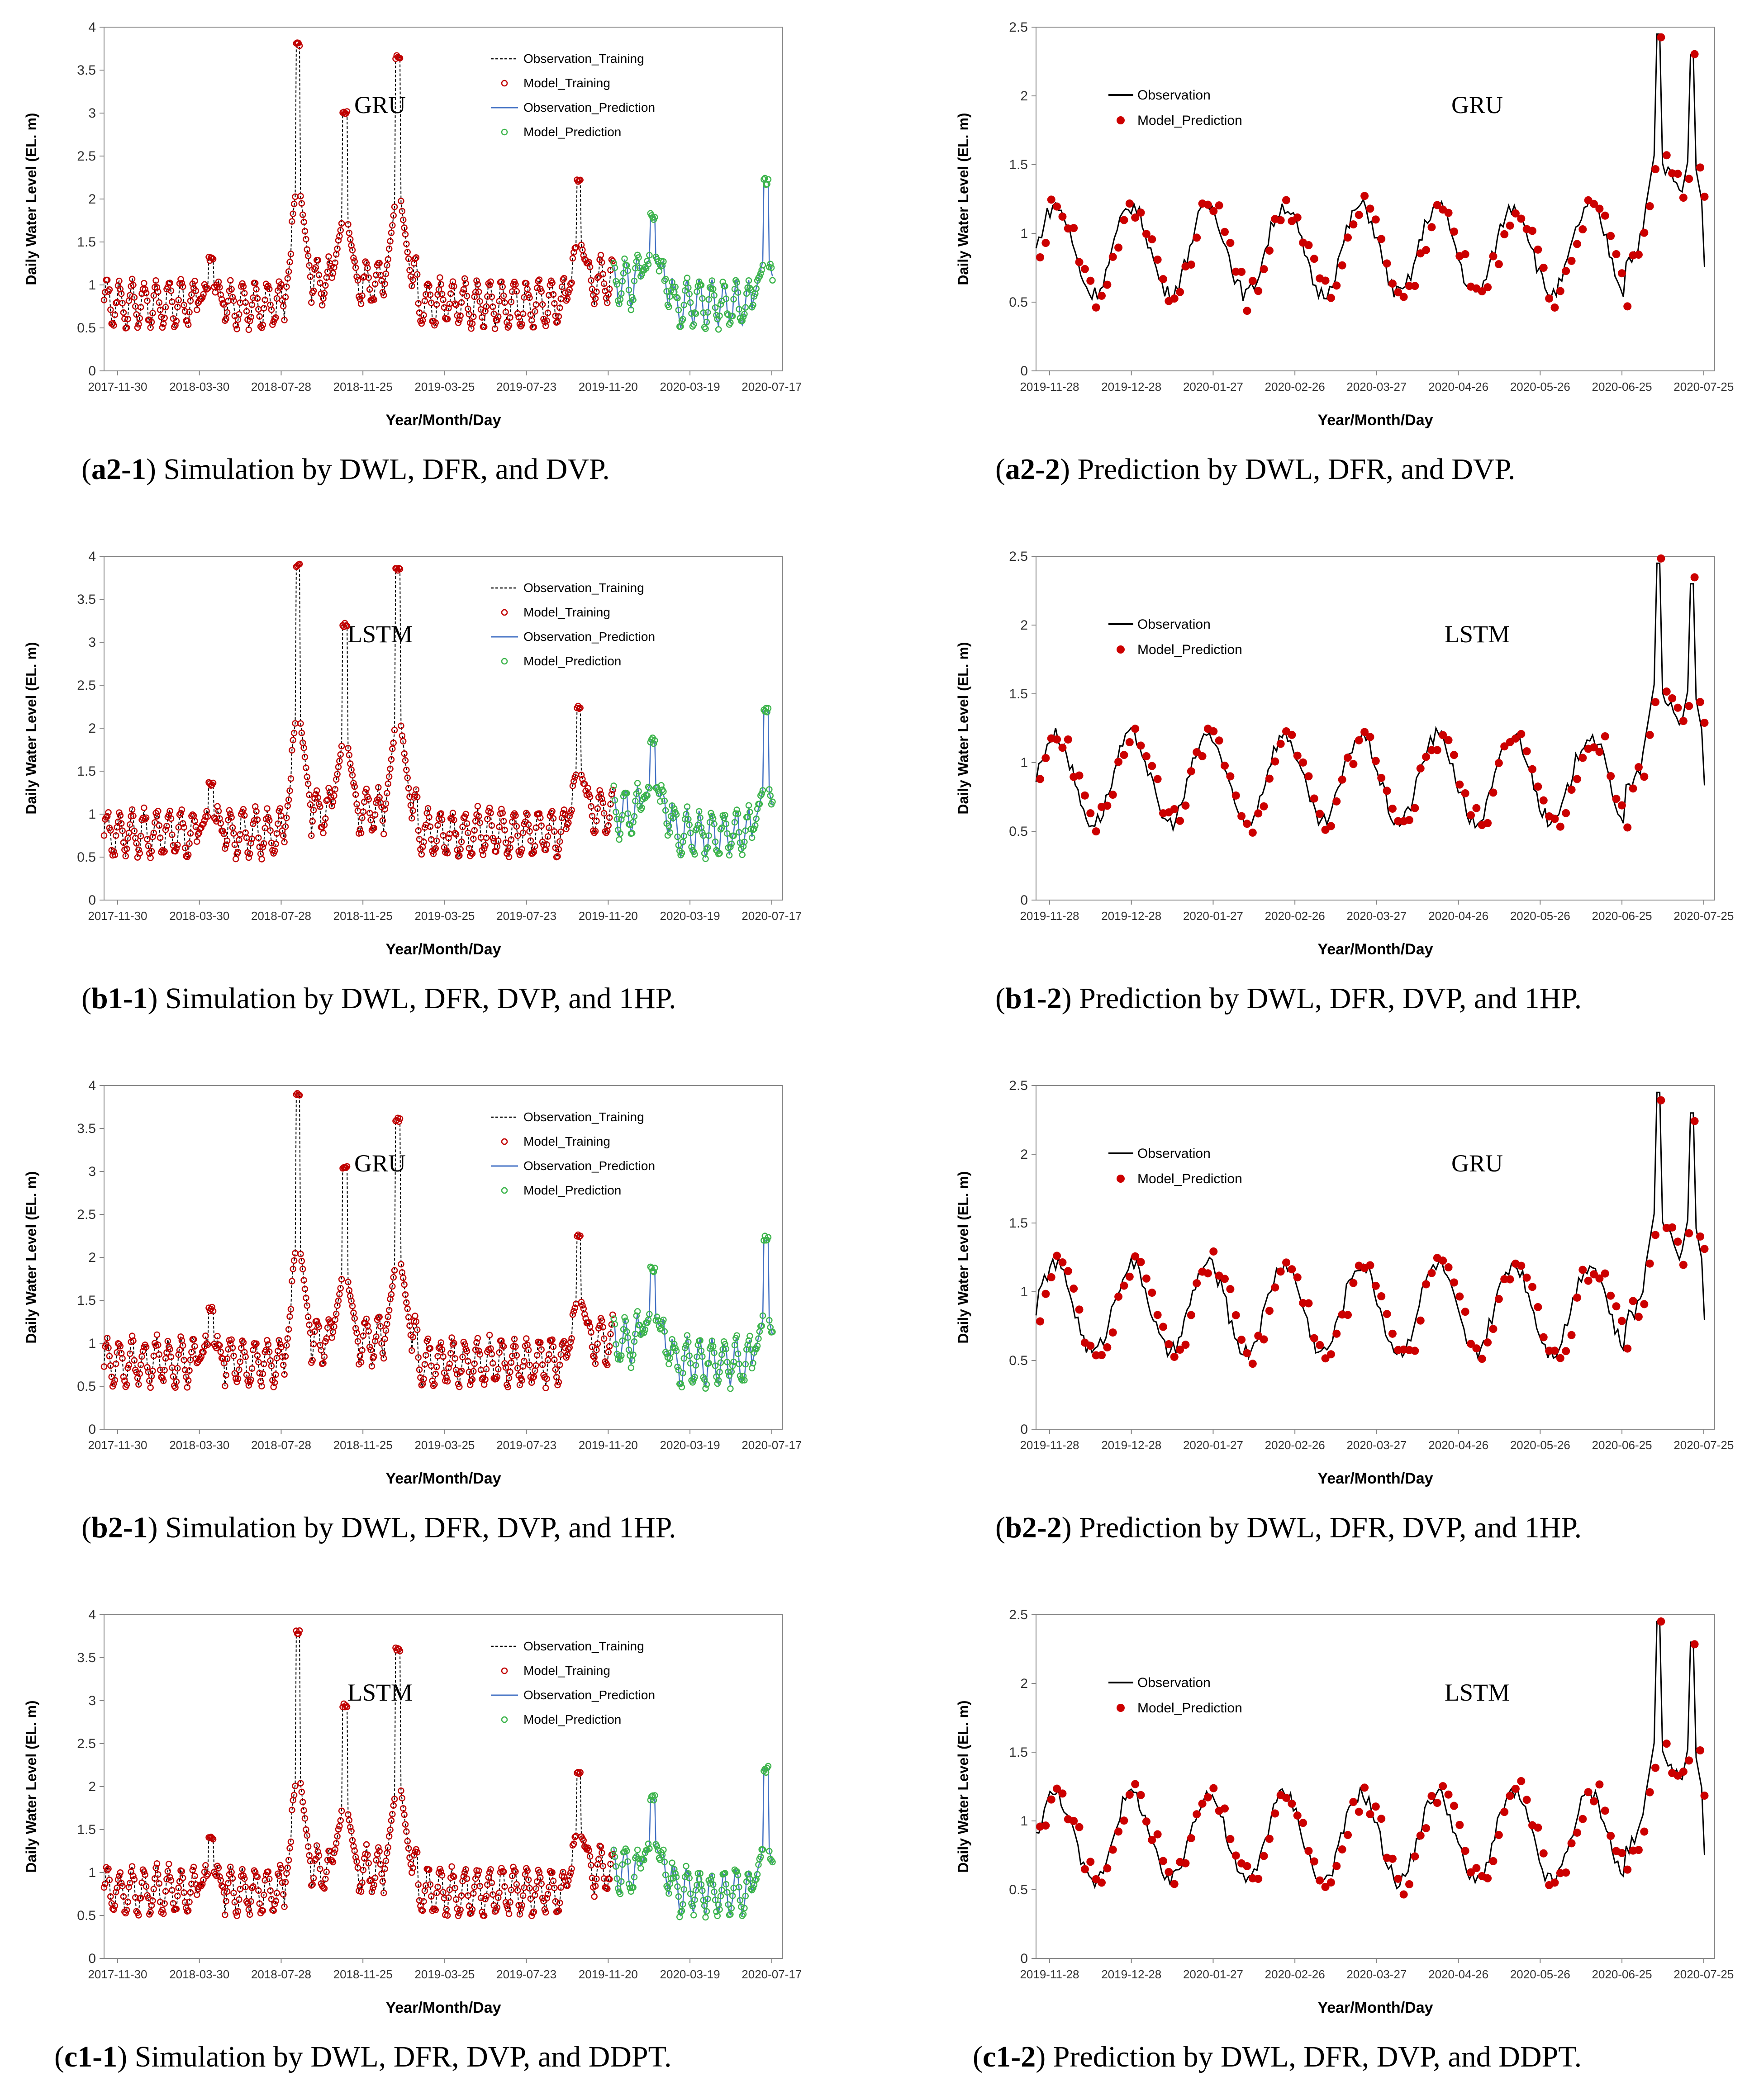 The width and height of the screenshot is (1759, 2100). I want to click on x-tick-label: 2017-11-30, so click(117, 386).